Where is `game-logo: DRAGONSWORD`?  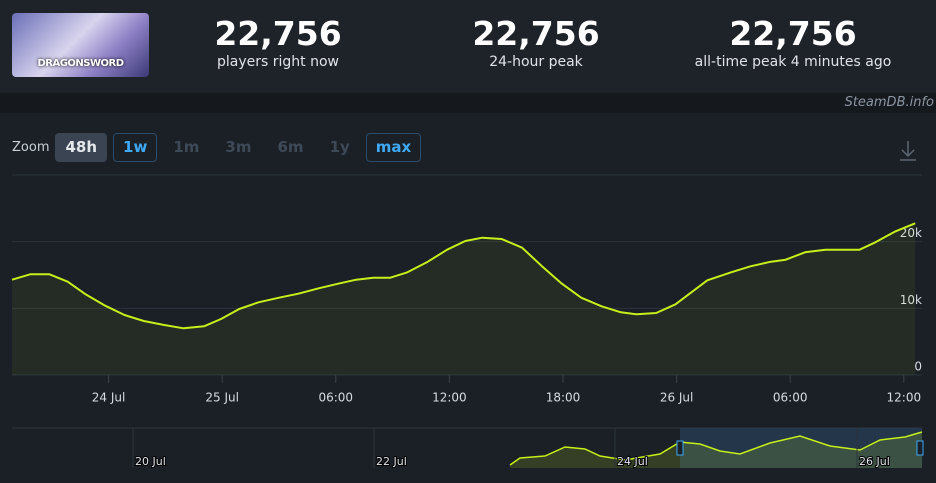
game-logo: DRAGONSWORD is located at coordinates (80, 45).